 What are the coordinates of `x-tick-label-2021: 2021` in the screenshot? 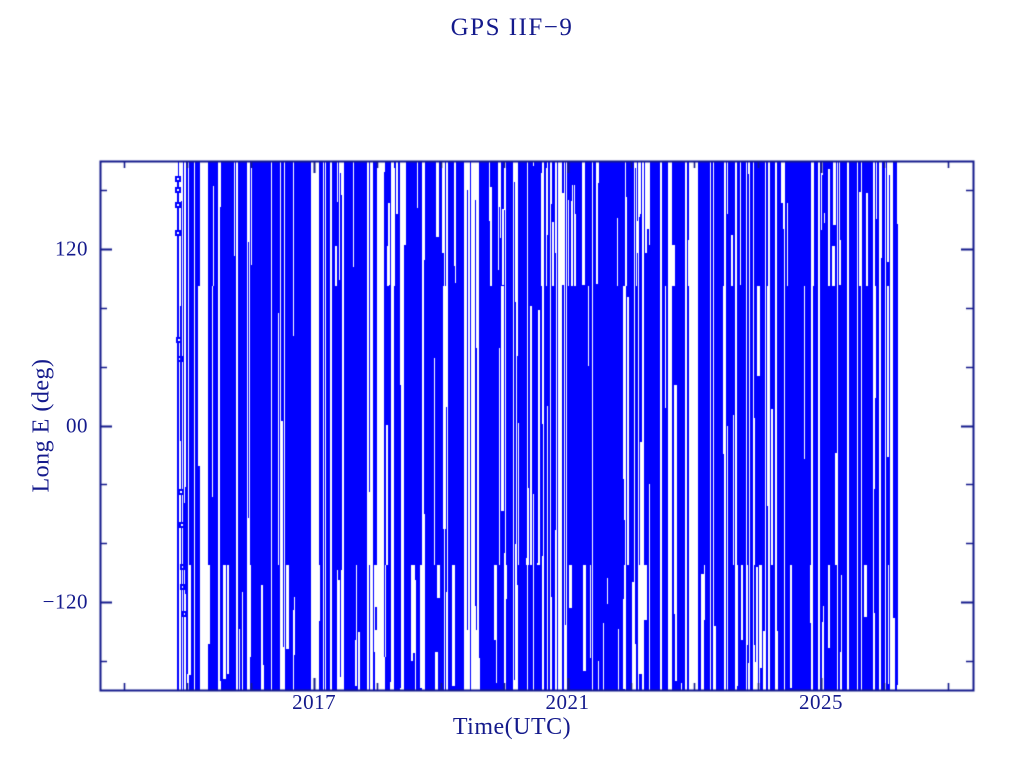 It's located at (567, 702).